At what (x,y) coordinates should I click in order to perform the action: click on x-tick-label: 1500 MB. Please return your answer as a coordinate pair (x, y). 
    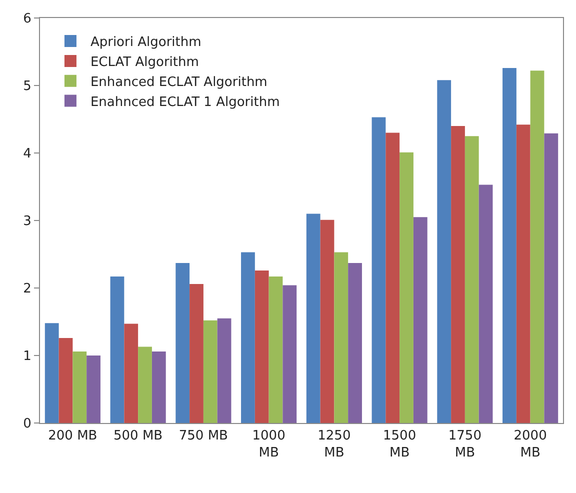
    Looking at the image, I should click on (399, 444).